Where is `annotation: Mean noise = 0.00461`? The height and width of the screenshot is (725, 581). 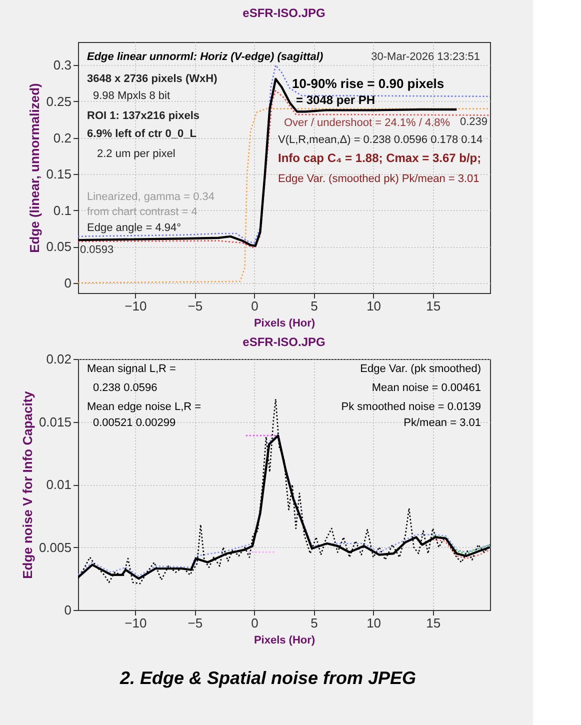 annotation: Mean noise = 0.00461 is located at coordinates (426, 388).